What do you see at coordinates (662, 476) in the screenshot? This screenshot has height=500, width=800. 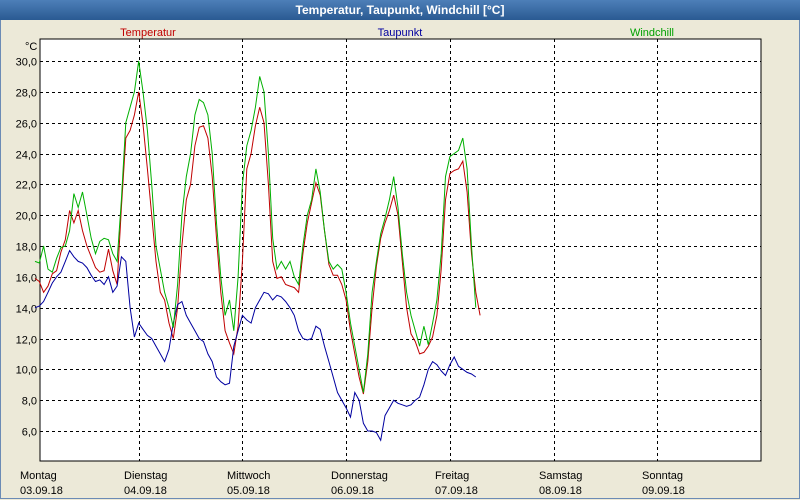 I see `x-day-label: Sonntag` at bounding box center [662, 476].